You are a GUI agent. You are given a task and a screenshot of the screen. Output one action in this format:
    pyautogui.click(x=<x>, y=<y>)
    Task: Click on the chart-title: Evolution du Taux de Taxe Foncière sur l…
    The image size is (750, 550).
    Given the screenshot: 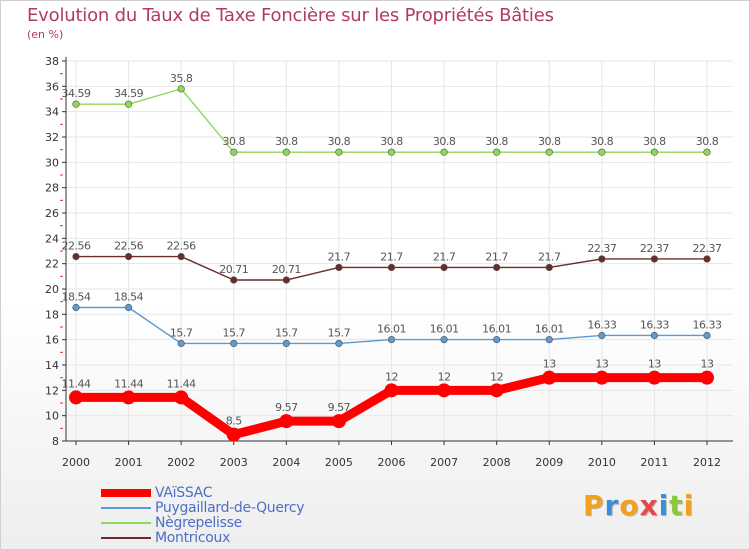 What is the action you would take?
    pyautogui.click(x=290, y=15)
    